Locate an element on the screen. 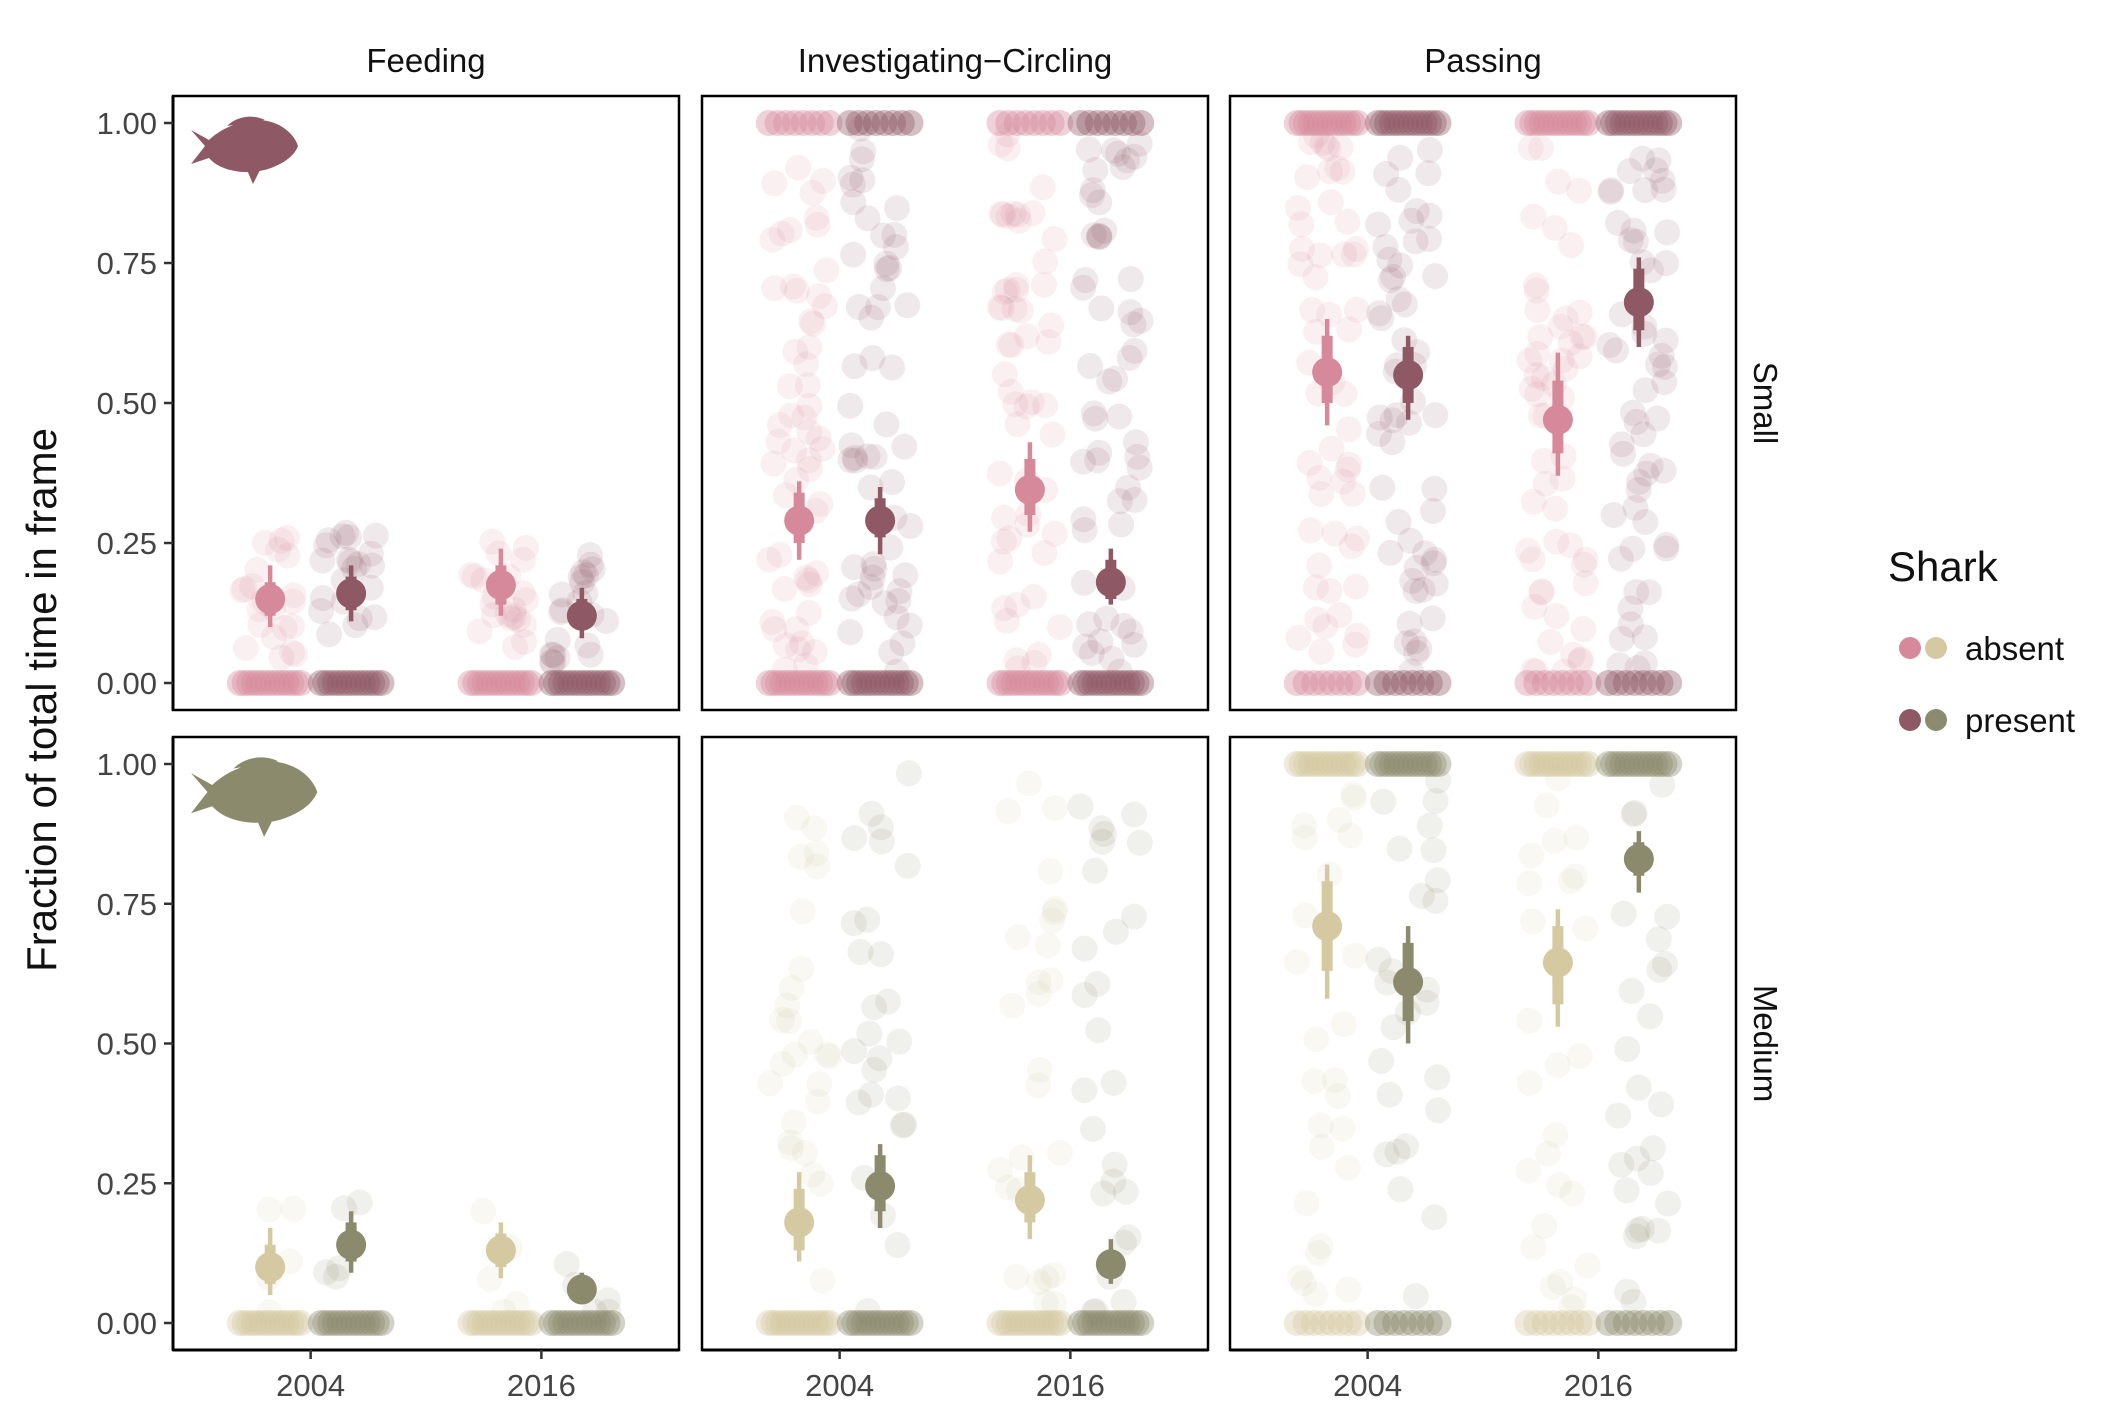 The height and width of the screenshot is (1417, 2125). x-tick-label: 2016 is located at coordinates (541, 1385).